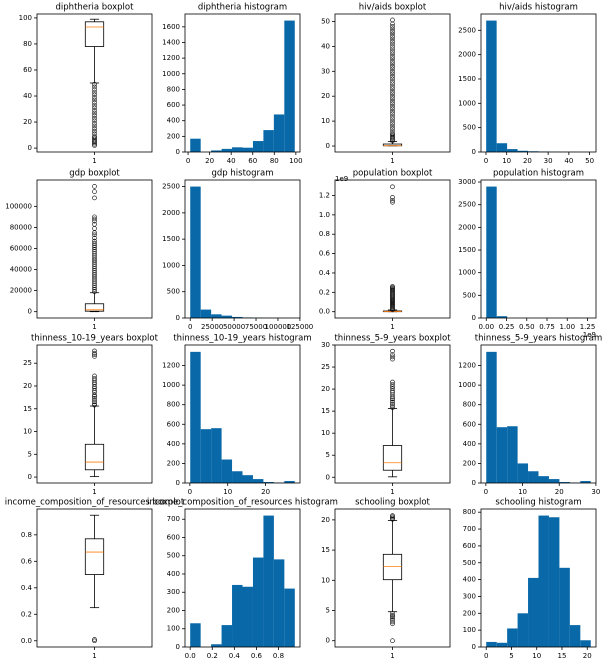 The width and height of the screenshot is (603, 661). Describe the element at coordinates (392, 503) in the screenshot. I see `chart-title: schooling boxplot` at that location.